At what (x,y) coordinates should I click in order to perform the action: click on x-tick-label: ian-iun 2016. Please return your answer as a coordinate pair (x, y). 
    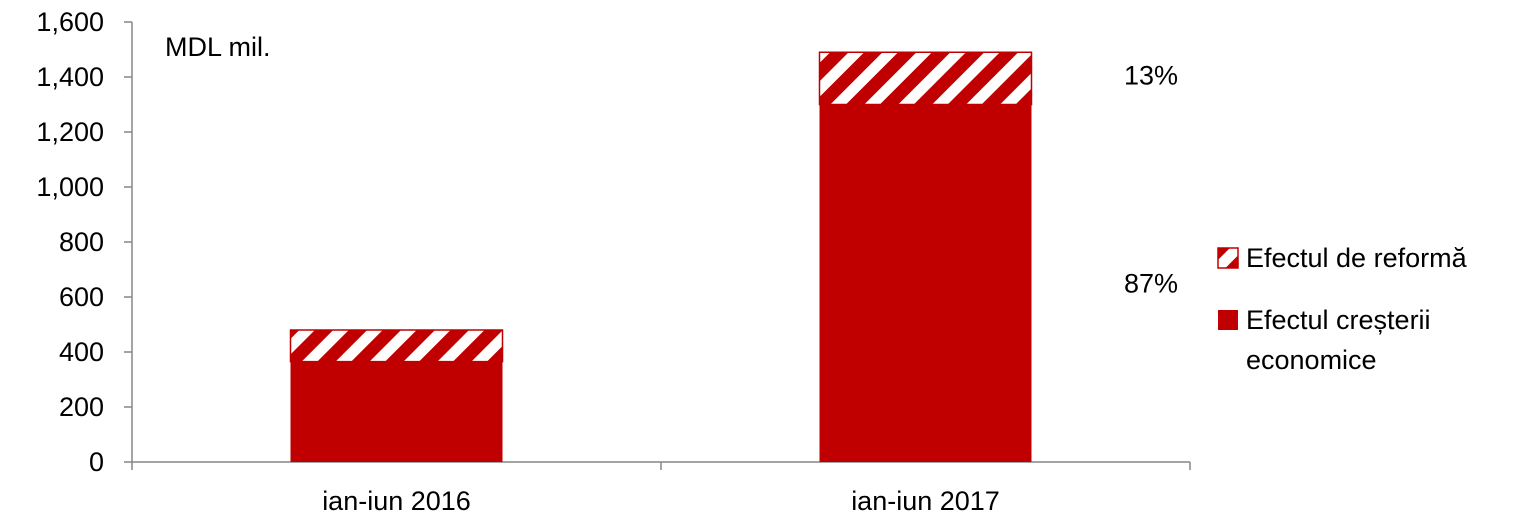
    Looking at the image, I should click on (396, 501).